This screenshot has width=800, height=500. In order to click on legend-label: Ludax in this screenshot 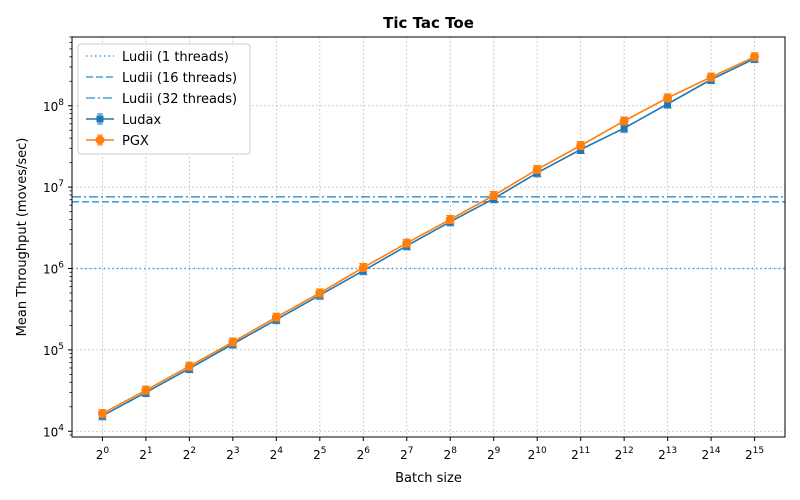, I will do `click(141, 120)`.